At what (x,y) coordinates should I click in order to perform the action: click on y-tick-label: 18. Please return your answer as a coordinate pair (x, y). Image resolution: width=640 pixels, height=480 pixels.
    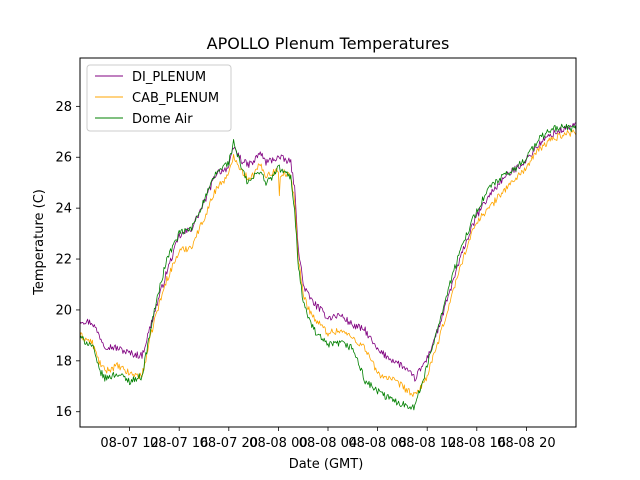
    Looking at the image, I should click on (63, 361).